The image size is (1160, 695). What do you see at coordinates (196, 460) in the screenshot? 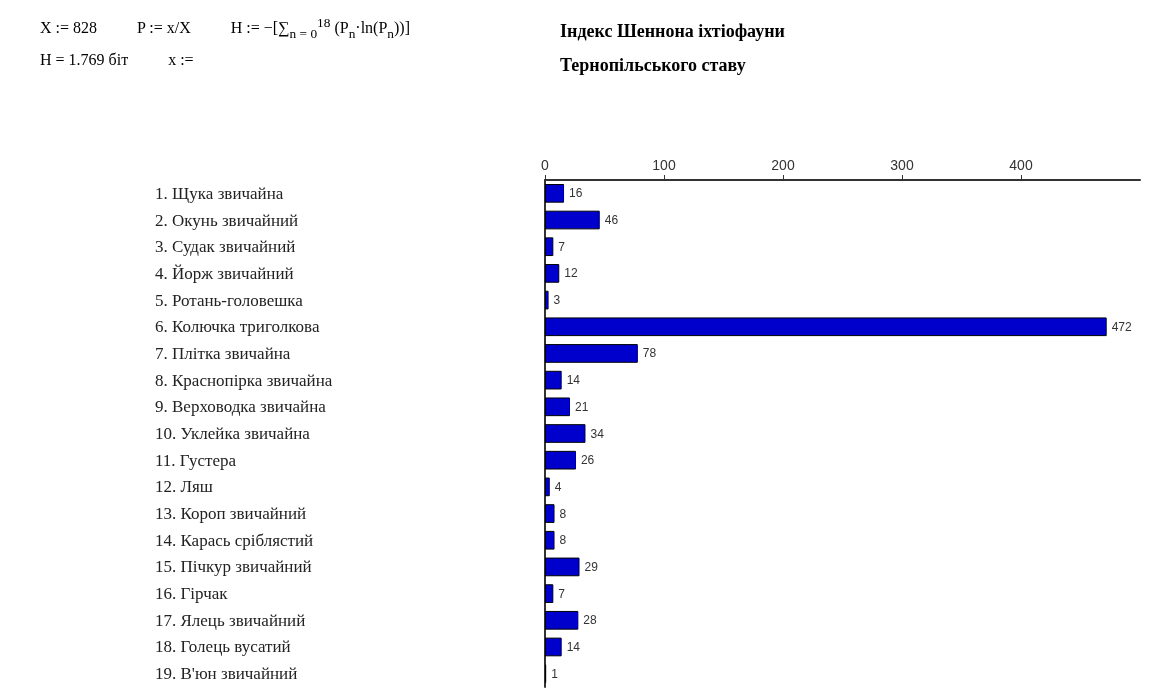
I see `y-tick-label: 11. Густера` at bounding box center [196, 460].